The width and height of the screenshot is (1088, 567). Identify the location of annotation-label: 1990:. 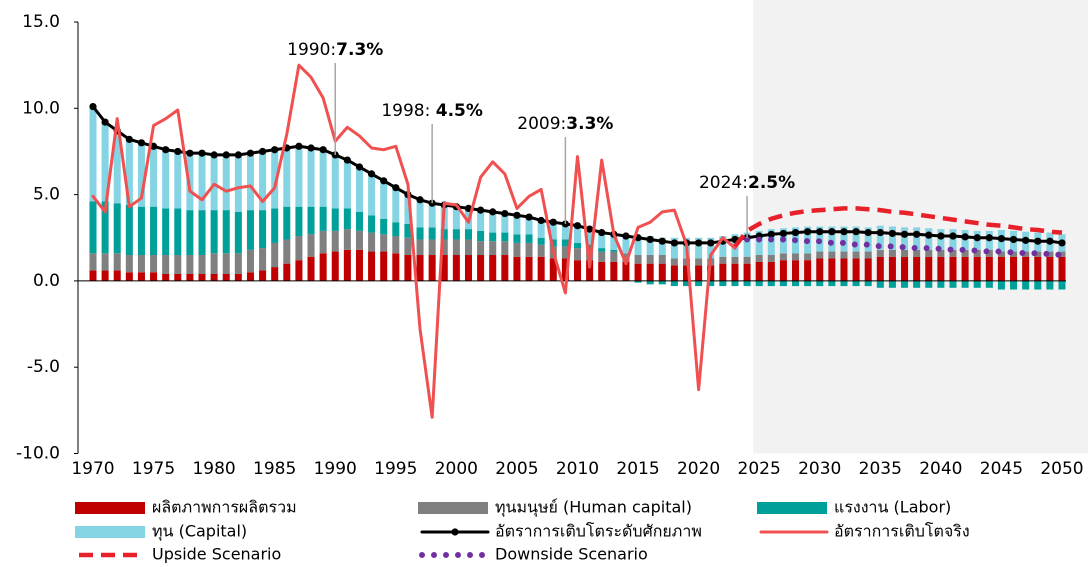
(311, 50).